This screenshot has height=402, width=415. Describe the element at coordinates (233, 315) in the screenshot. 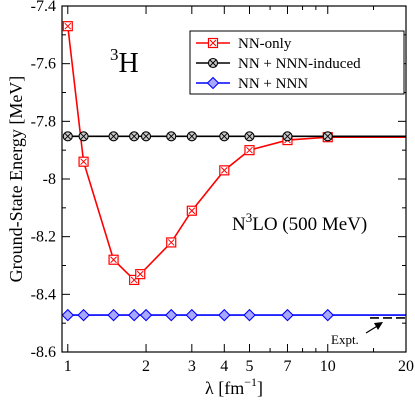

I see `series-nn-nnn` at that location.